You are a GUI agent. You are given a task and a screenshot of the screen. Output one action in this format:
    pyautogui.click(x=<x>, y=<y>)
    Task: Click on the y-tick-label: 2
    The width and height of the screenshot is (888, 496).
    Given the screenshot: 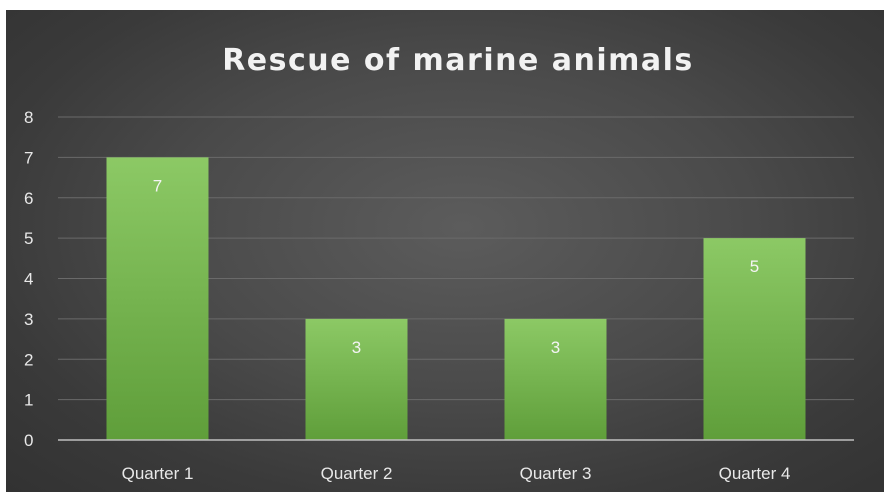 What is the action you would take?
    pyautogui.click(x=28, y=359)
    